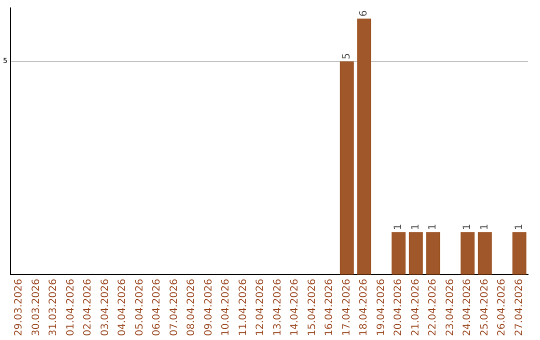  I want to click on x-tick-label: 16.04.2026, so click(330, 307).